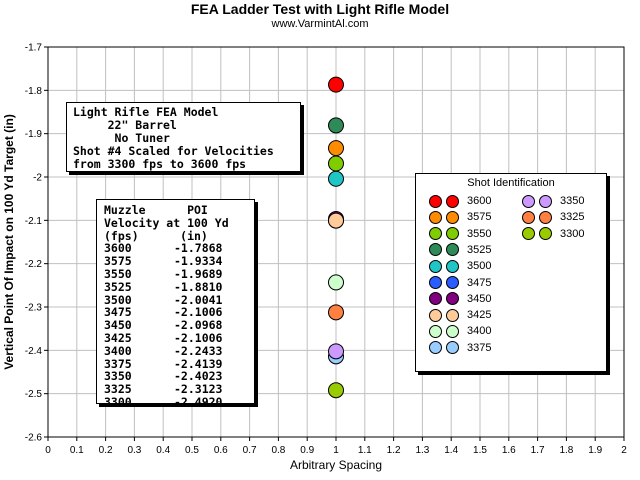 This screenshot has height=480, width=640. Describe the element at coordinates (118, 350) in the screenshot. I see `table-velocity: 3400` at that location.